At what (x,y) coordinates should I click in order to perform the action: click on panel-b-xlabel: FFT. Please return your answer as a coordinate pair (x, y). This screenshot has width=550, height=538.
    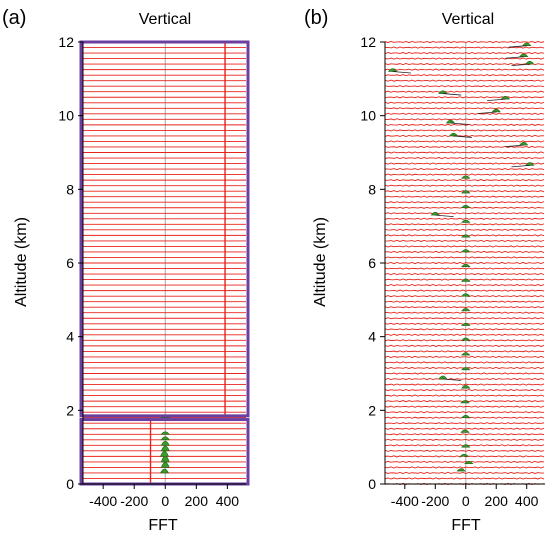
    Looking at the image, I should click on (466, 525).